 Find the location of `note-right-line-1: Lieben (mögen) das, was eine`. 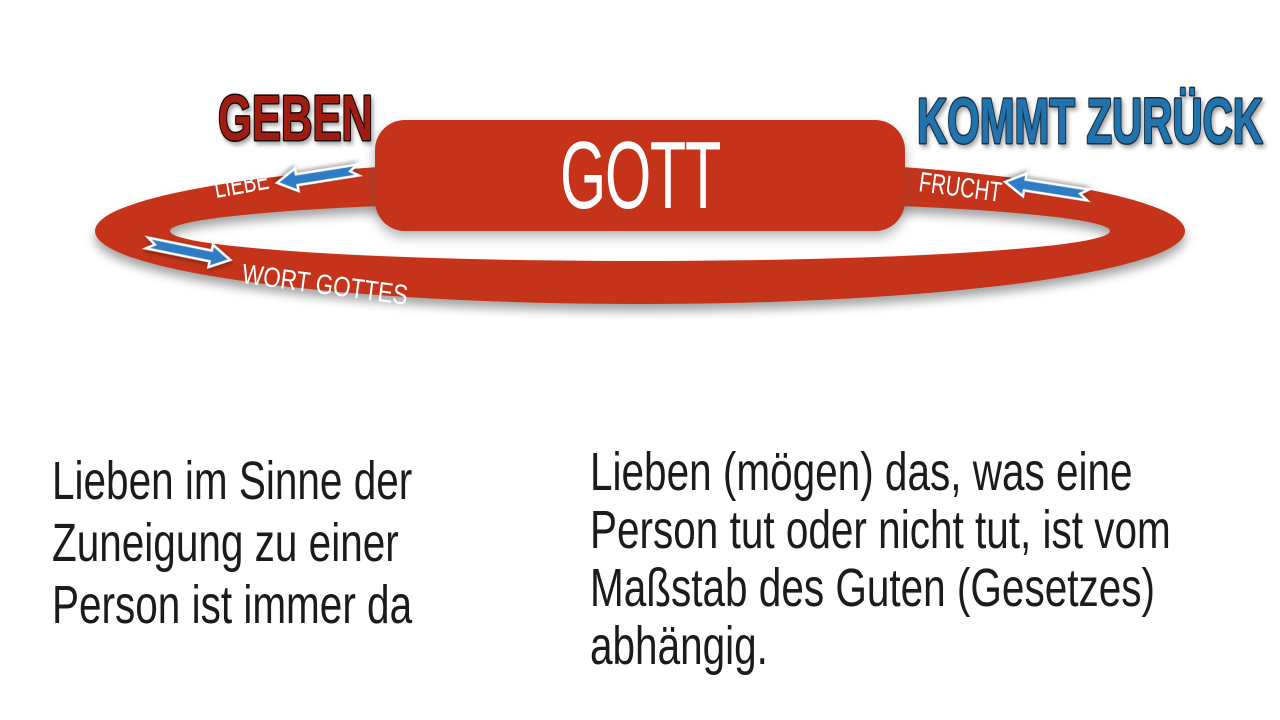

note-right-line-1: Lieben (mögen) das, was eine is located at coordinates (861, 472).